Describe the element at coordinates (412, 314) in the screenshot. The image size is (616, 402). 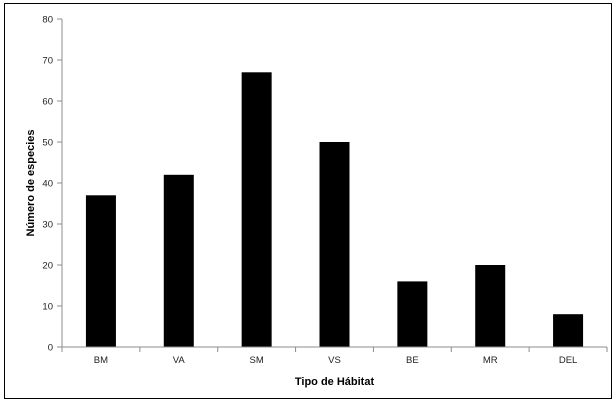
I see `bar-be` at that location.